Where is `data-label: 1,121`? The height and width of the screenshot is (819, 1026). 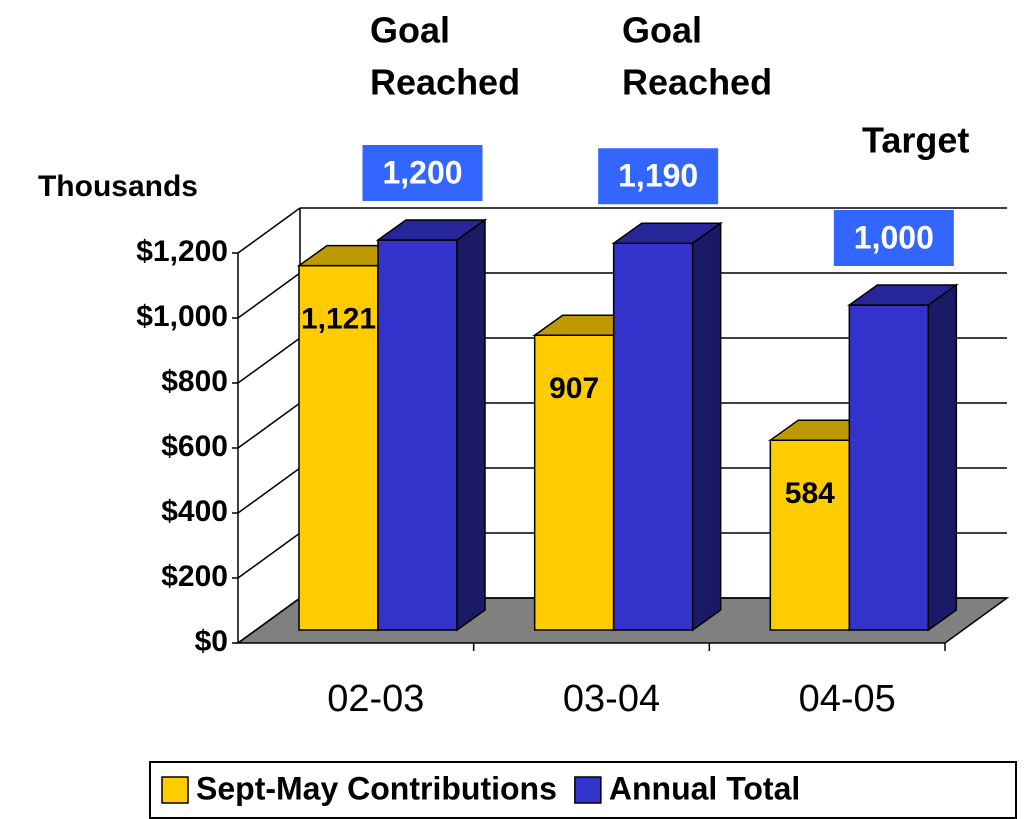
data-label: 1,121 is located at coordinates (338, 319).